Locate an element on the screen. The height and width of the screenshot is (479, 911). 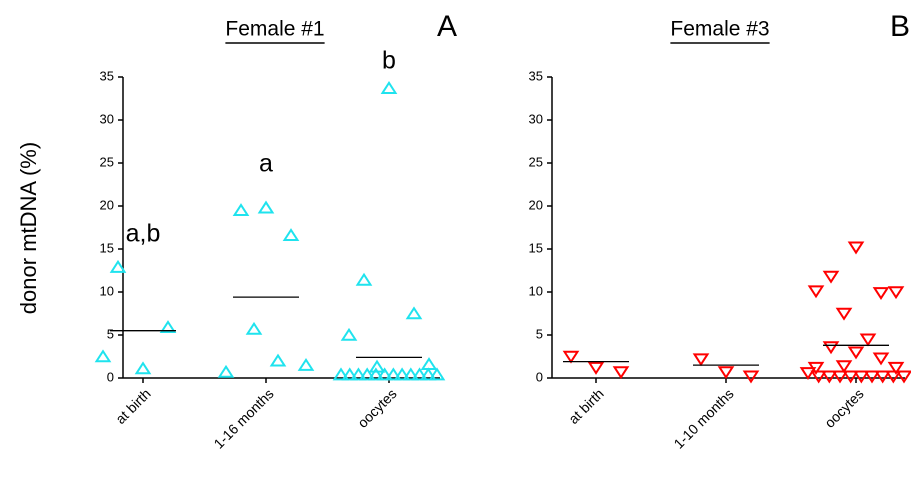
panel-title: Female #3 is located at coordinates (719, 29).